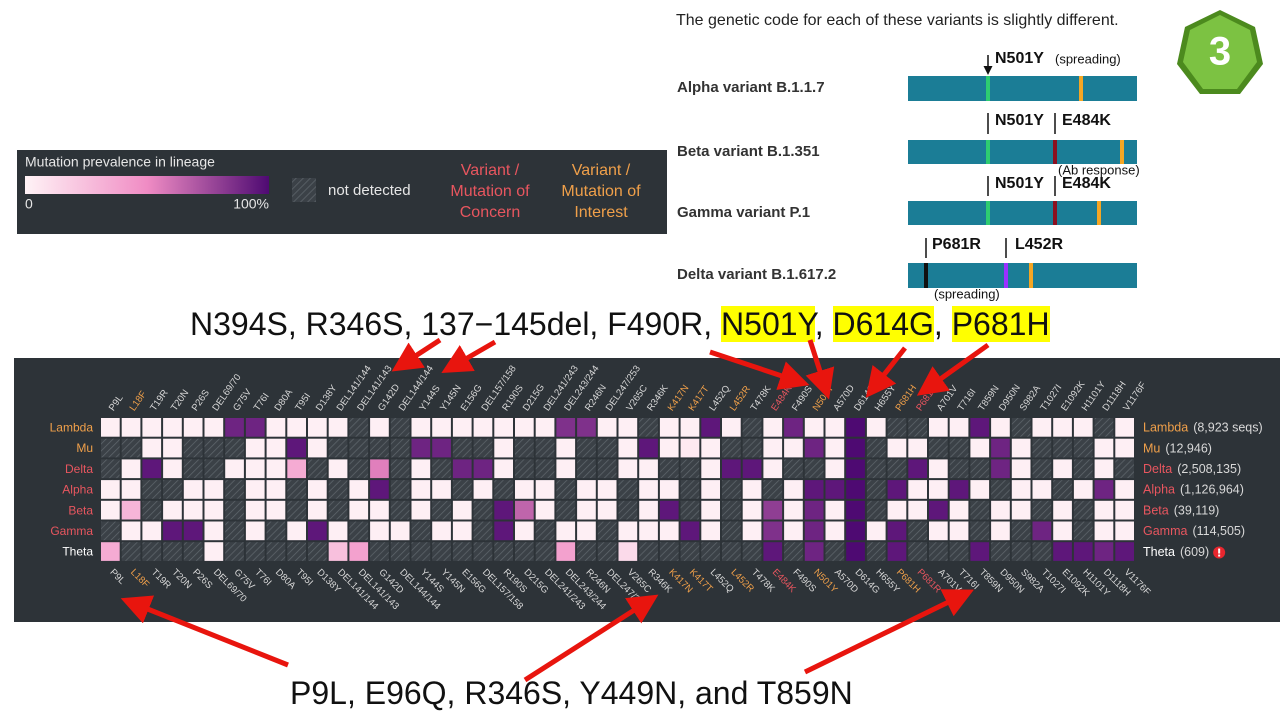 The image size is (1280, 720). Describe the element at coordinates (369, 190) in the screenshot. I see `legend-not-detected: not detected` at that location.